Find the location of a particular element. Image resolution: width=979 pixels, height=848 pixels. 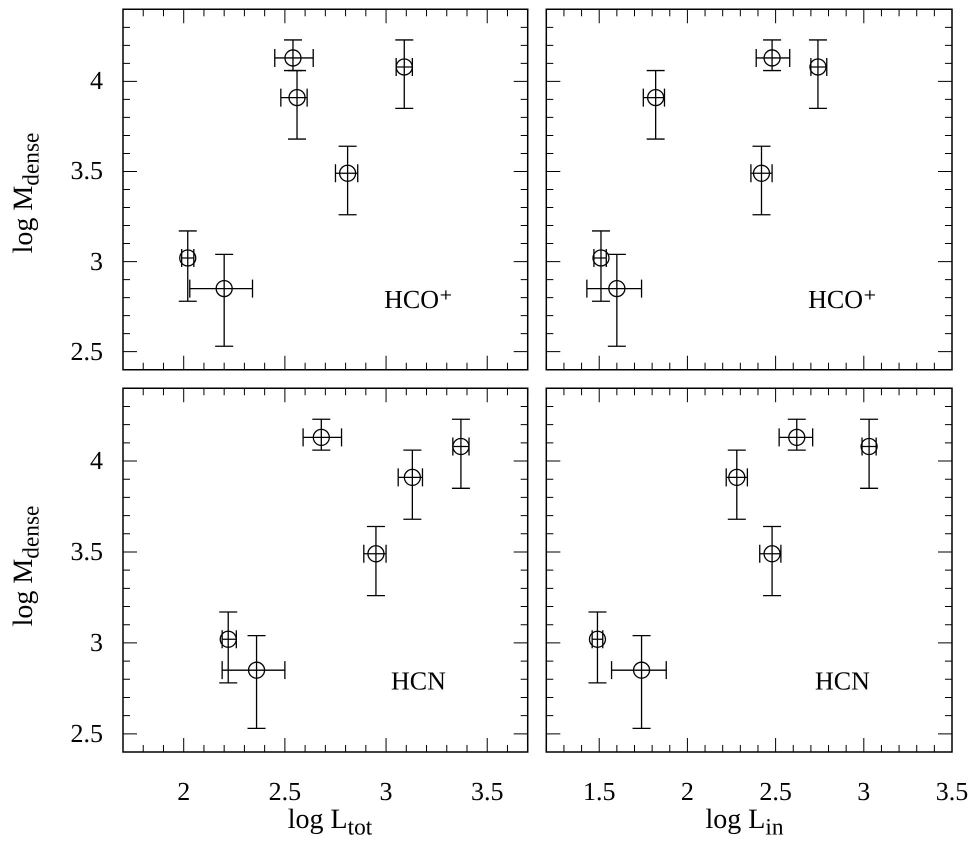

x-tick-label: 1.5 is located at coordinates (599, 791).